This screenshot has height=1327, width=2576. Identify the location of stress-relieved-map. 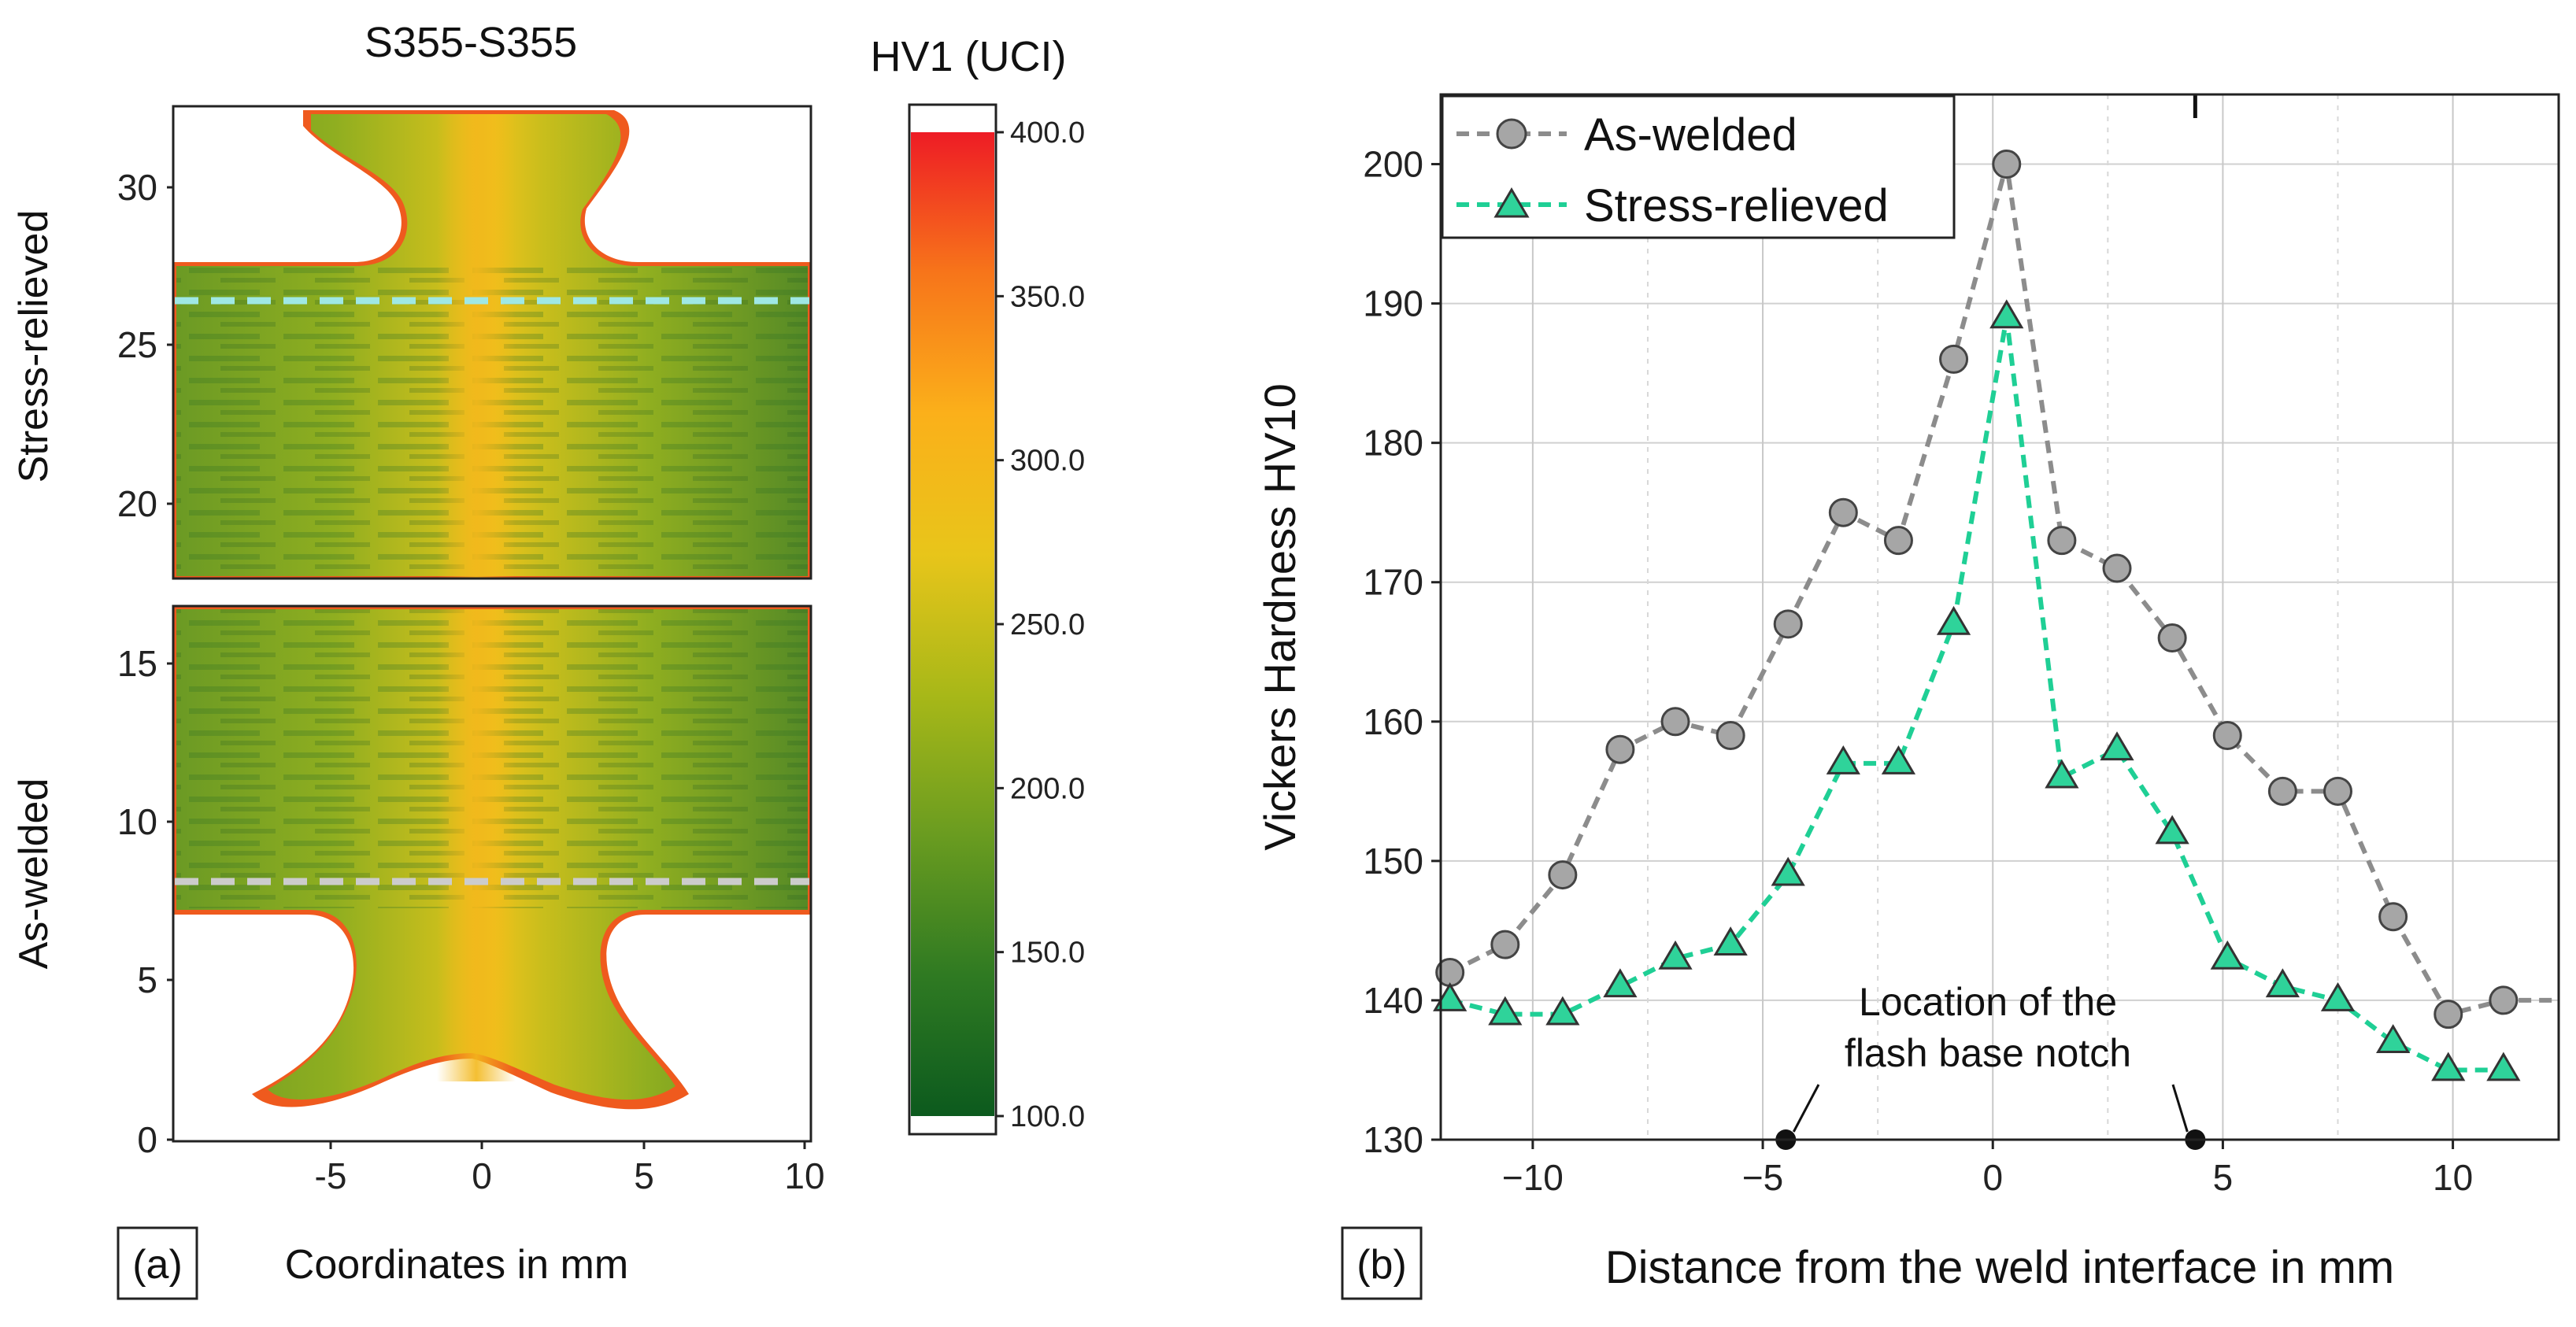
(492, 344).